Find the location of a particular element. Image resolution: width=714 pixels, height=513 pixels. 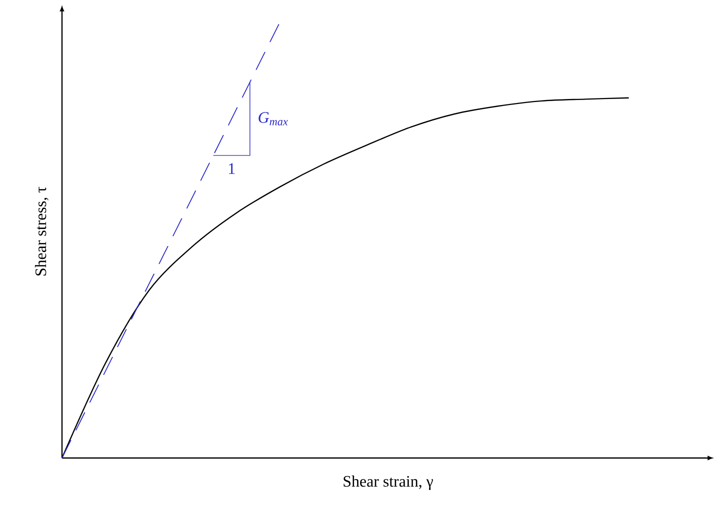

x-axis-title: Shear strain, γ is located at coordinates (388, 483).